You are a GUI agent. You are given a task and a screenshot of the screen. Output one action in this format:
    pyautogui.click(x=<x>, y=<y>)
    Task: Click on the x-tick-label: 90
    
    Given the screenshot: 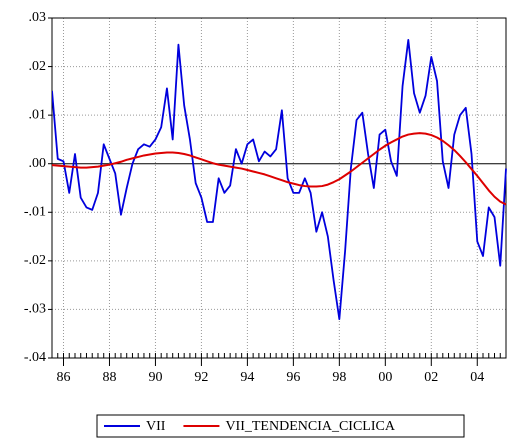 What is the action you would take?
    pyautogui.click(x=155, y=377)
    